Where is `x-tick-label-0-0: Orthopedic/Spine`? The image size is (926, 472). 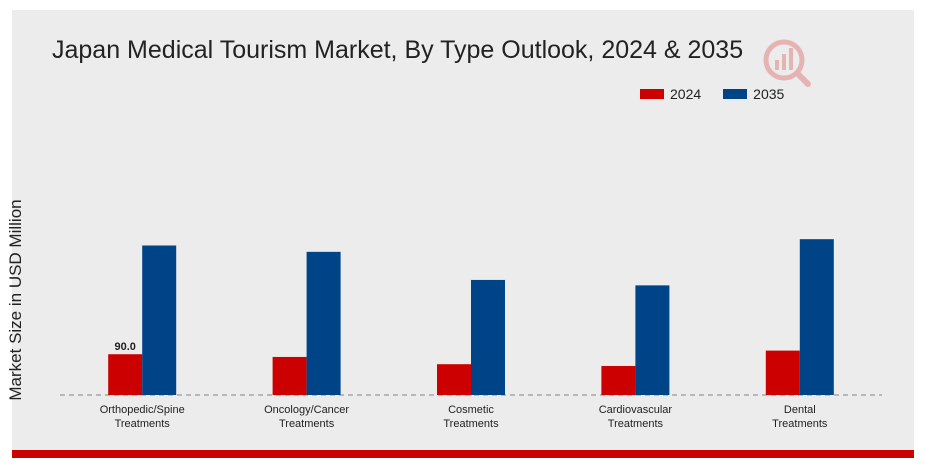
x-tick-label-0-0: Orthopedic/Spine is located at coordinates (142, 410).